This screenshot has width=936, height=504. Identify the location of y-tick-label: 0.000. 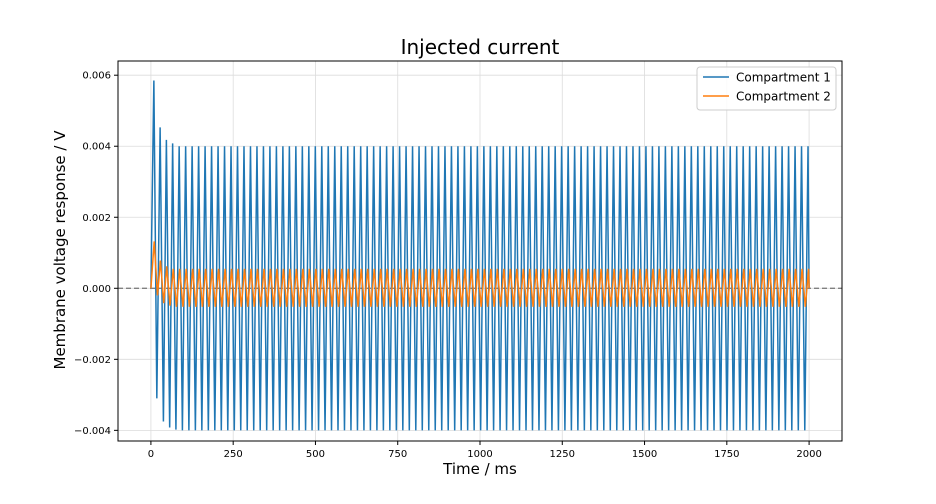
(96, 289).